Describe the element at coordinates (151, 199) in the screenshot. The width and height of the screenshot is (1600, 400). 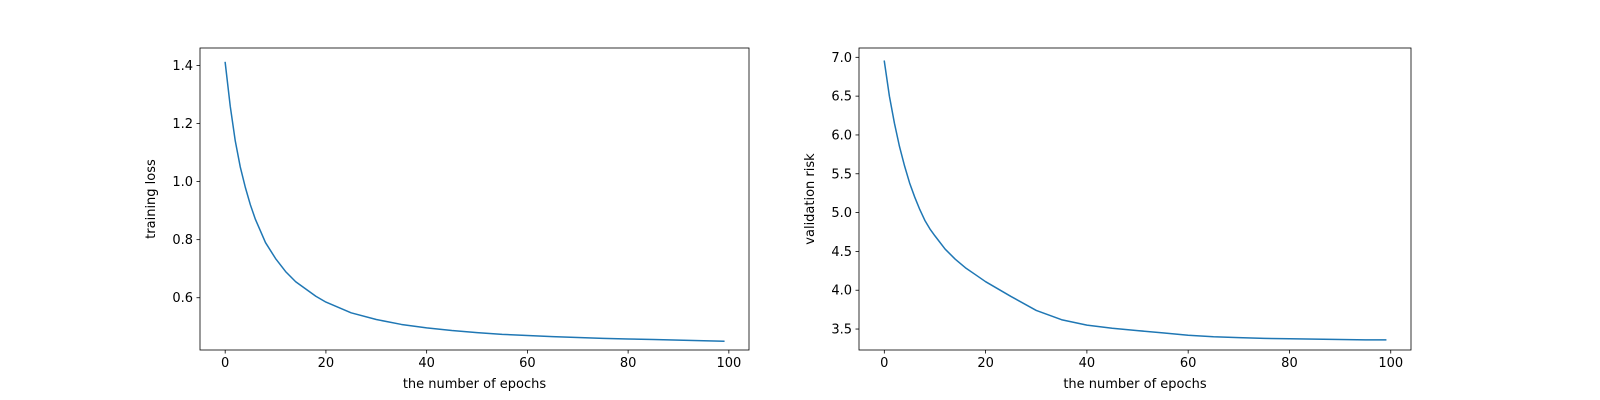
I see `training-loss-ylabel: training loss` at that location.